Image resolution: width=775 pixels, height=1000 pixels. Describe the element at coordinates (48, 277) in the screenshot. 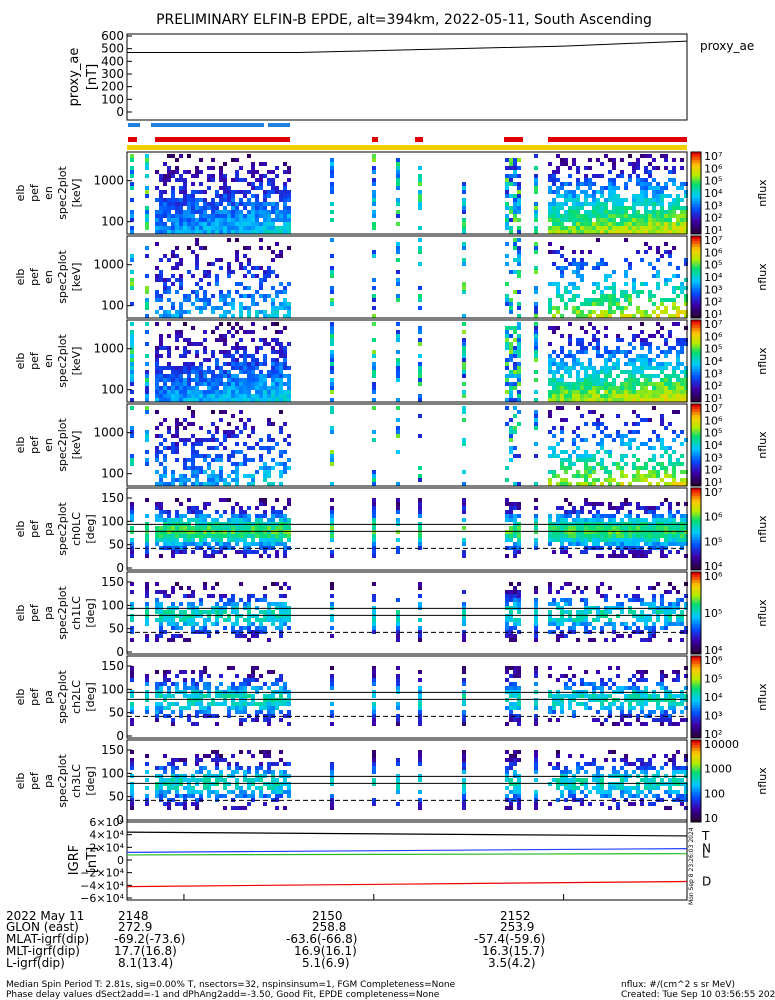

I see `y-axis-label-part: en` at that location.